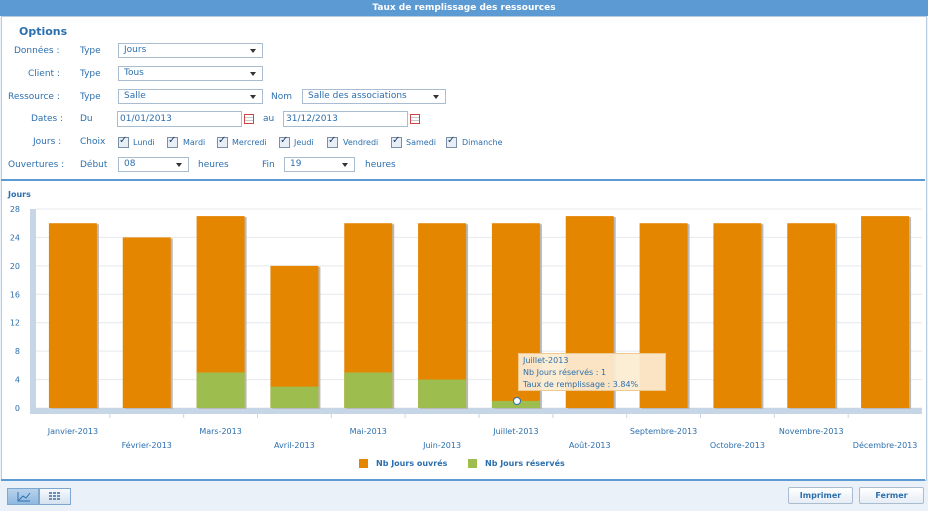  What do you see at coordinates (37, 51) in the screenshot?
I see `donnees-label: Données :` at bounding box center [37, 51].